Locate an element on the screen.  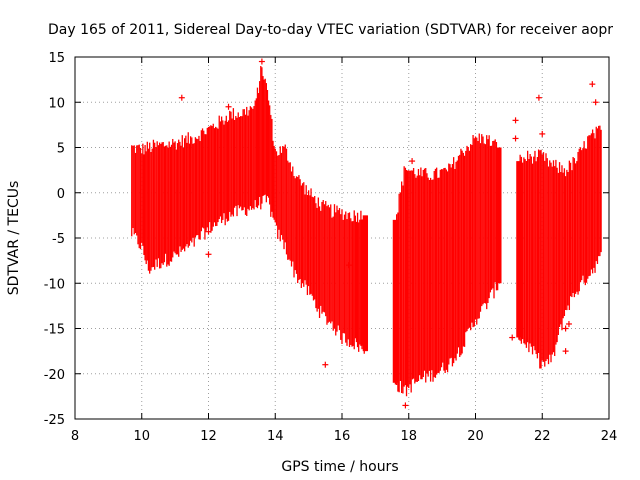
x-tick-label: 18 is located at coordinates (408, 436).